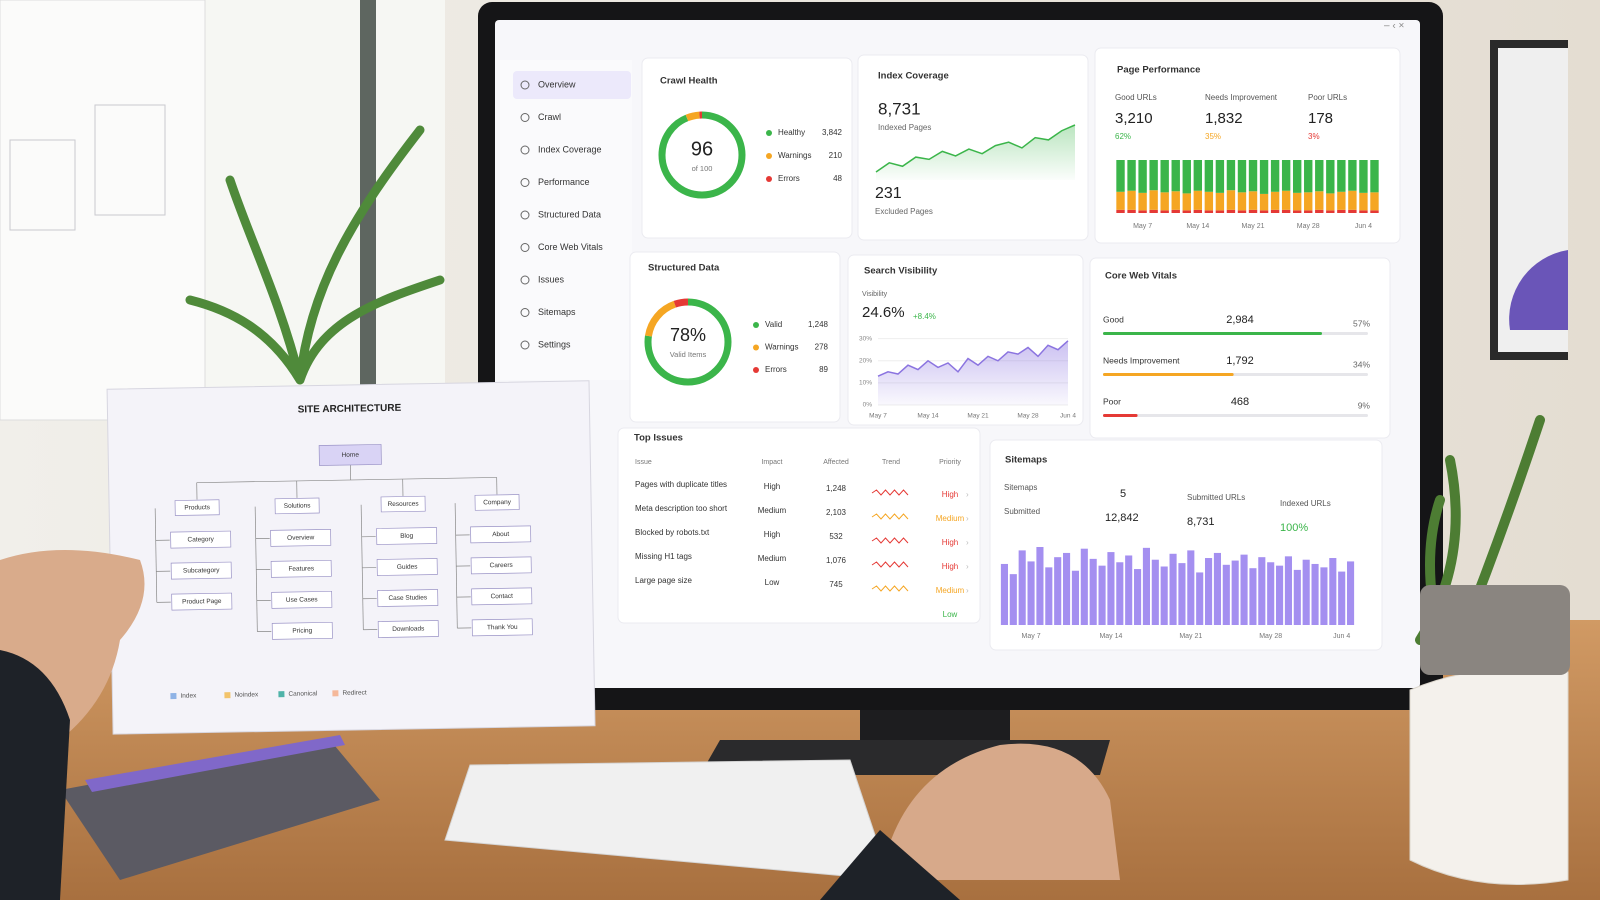 This screenshot has width=1600, height=900. What do you see at coordinates (570, 247) in the screenshot?
I see `sidebar-item: Core Web Vitals` at bounding box center [570, 247].